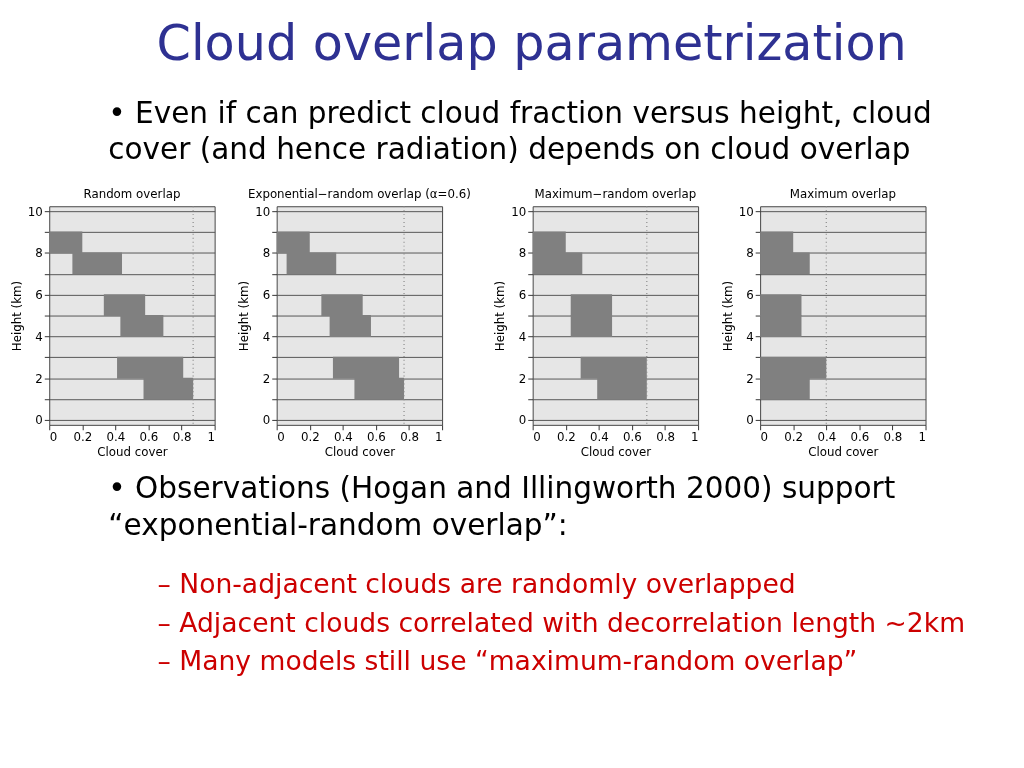  What do you see at coordinates (502, 506) in the screenshot?
I see `text: • Observations (Hogan and Illingworth 2000) support “exponential-random overlap”:` at bounding box center [502, 506].